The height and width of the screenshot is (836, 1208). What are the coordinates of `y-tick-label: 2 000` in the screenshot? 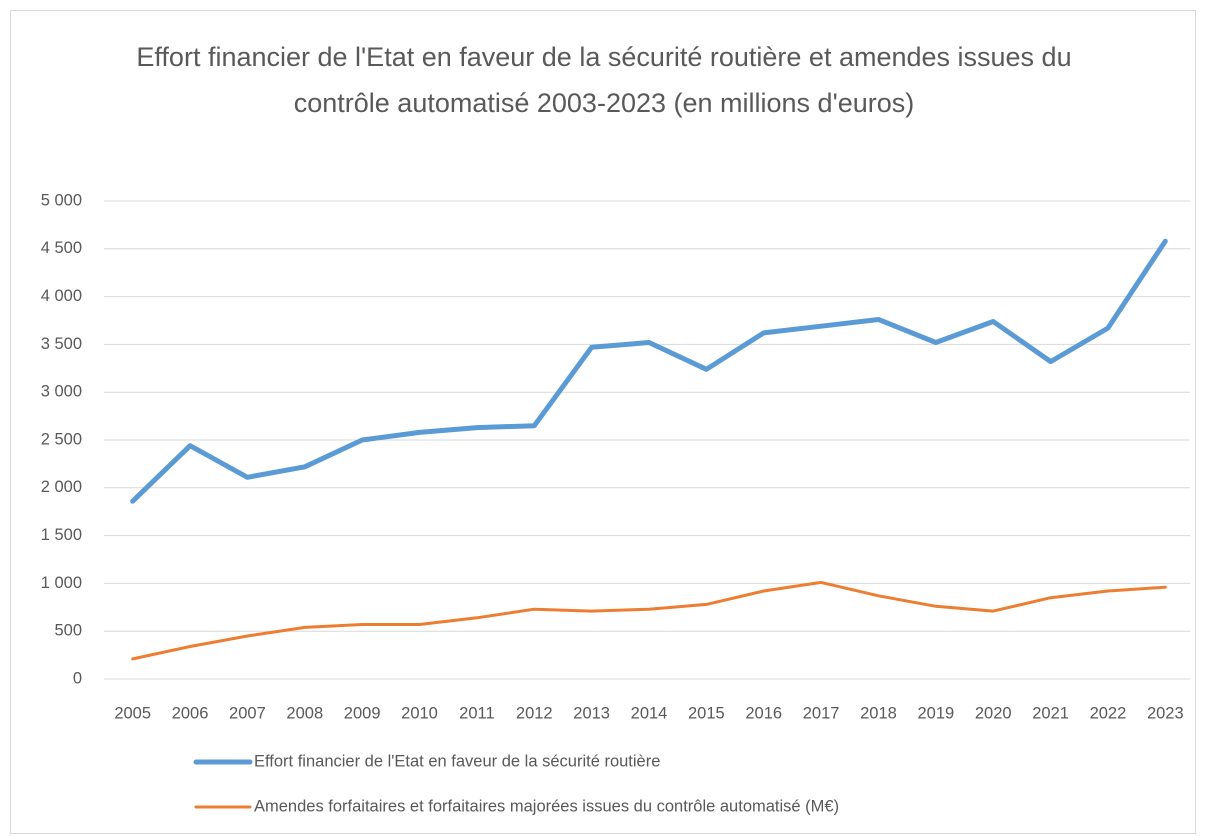 It's located at (61, 487).